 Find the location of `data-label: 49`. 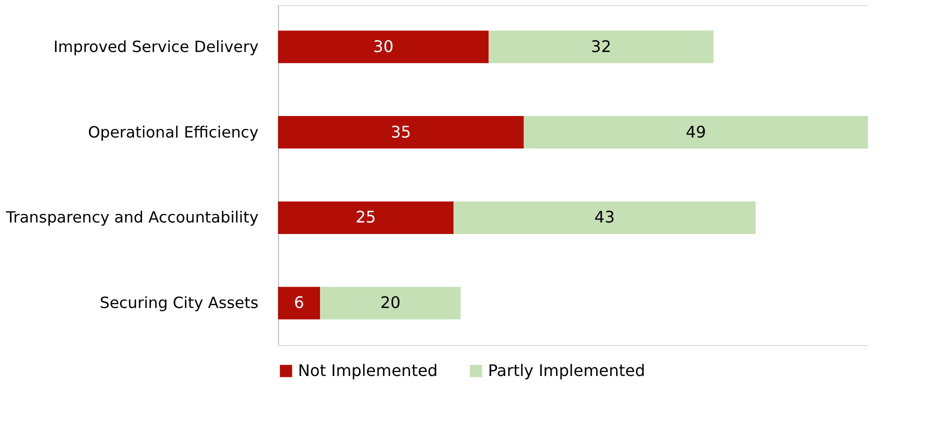

data-label: 49 is located at coordinates (696, 132).